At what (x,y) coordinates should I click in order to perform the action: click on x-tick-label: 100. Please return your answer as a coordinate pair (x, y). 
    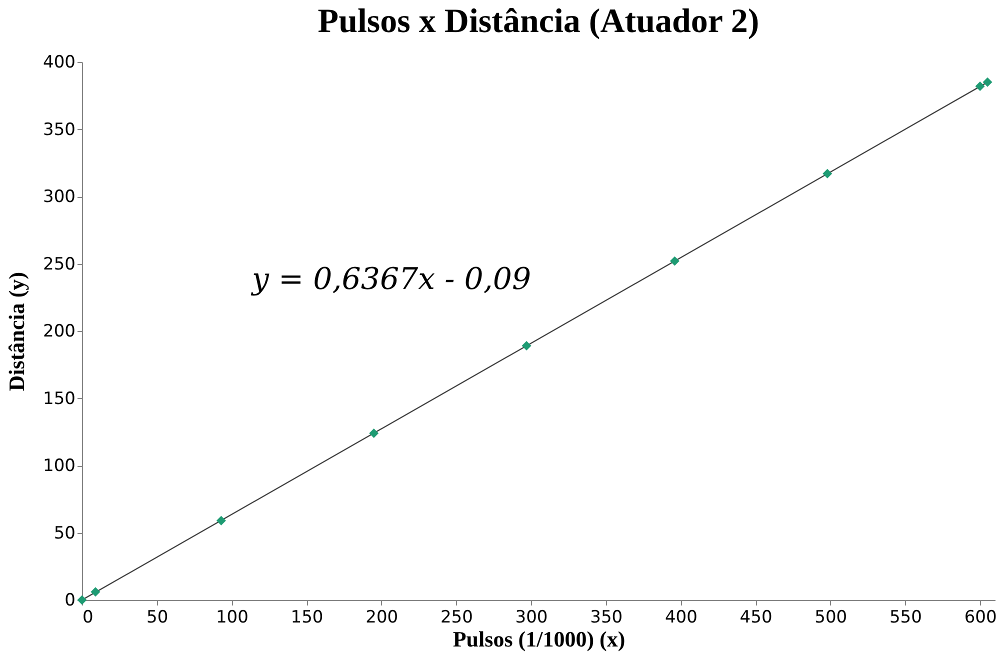
    Looking at the image, I should click on (232, 618).